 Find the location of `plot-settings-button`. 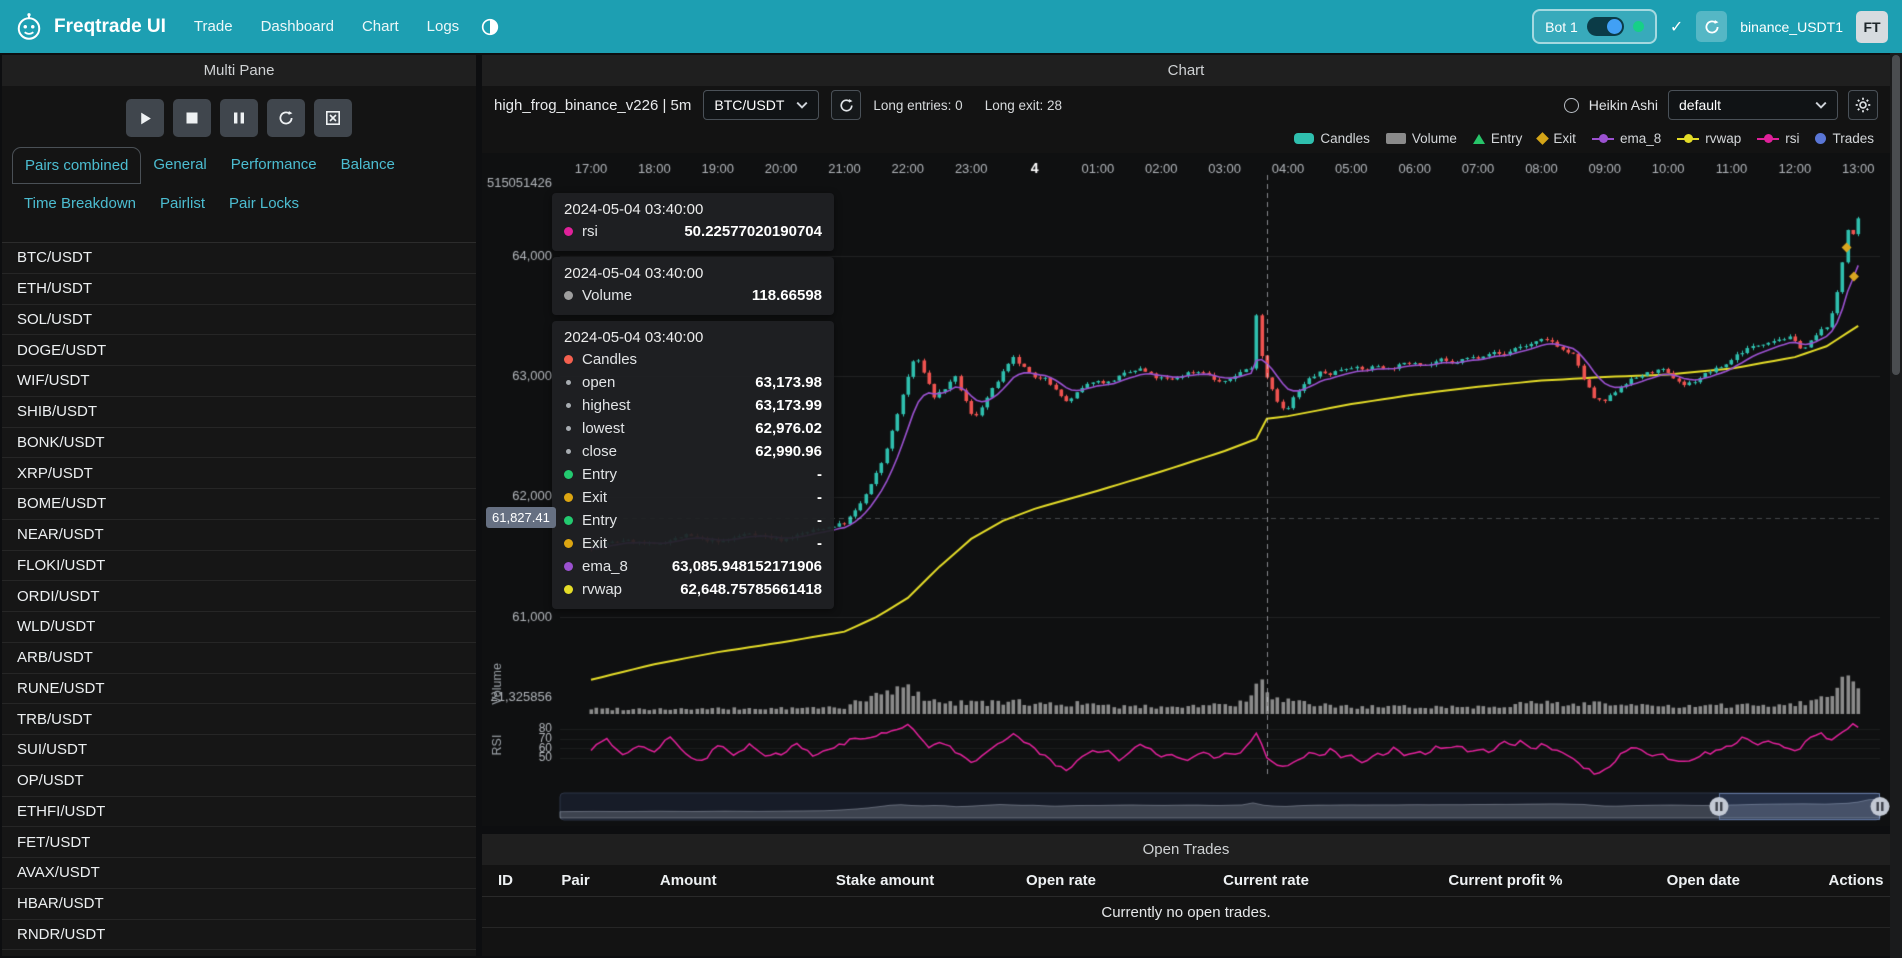

plot-settings-button is located at coordinates (1863, 105).